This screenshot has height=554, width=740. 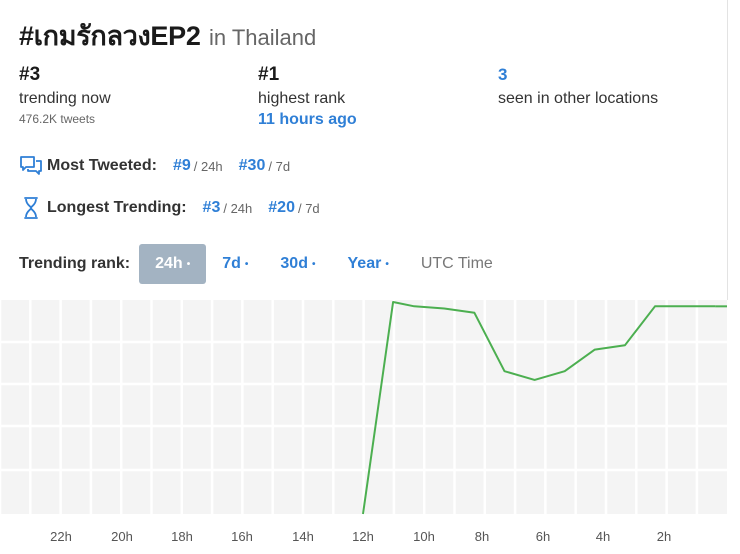 What do you see at coordinates (281, 207) in the screenshot?
I see `longest-trending-7d-link: #20` at bounding box center [281, 207].